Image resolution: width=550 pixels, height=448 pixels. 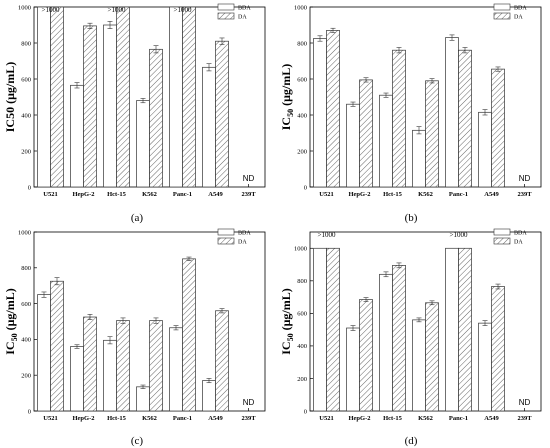 I want to click on x-tick-label: 239T, so click(x=524, y=418).